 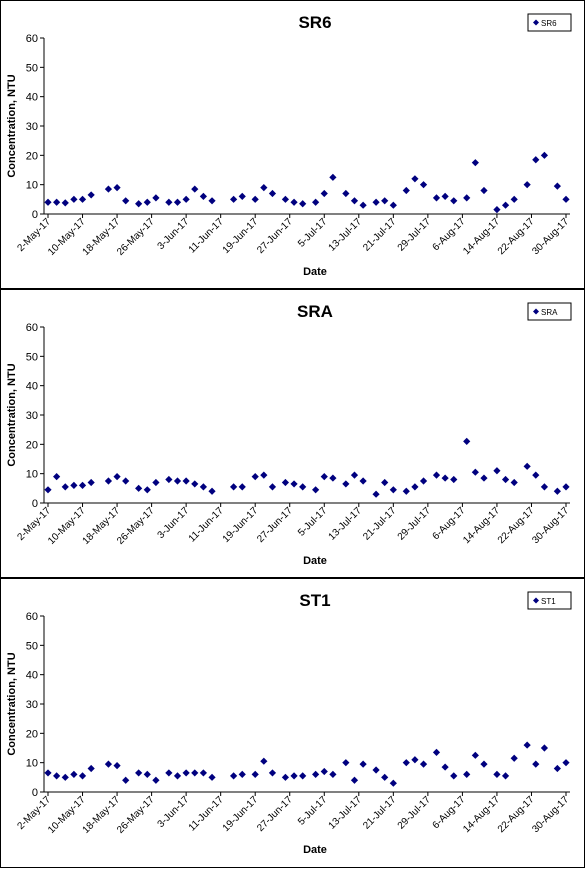 I want to click on y-axis-label: Concentration, NTU, so click(x=12, y=125).